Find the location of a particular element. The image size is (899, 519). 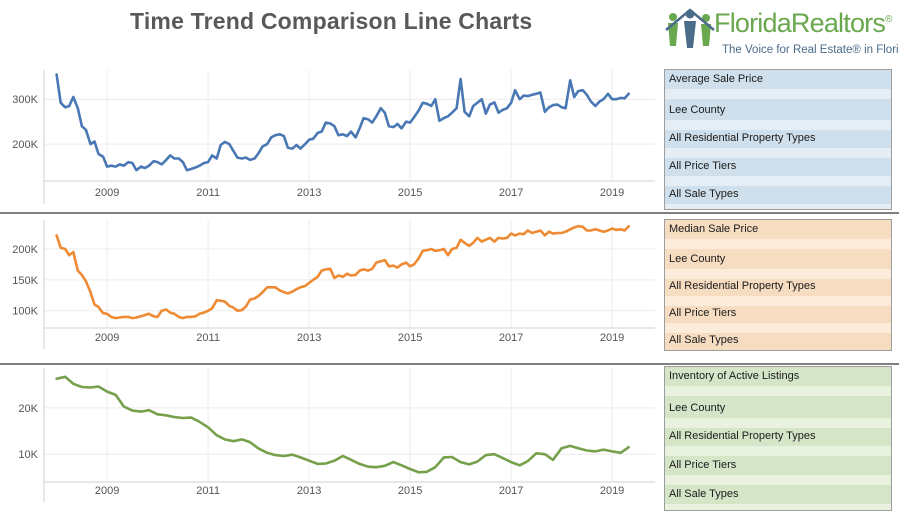

logo-tagline: The Voice for Real Estate® in Florida is located at coordinates (810, 50).